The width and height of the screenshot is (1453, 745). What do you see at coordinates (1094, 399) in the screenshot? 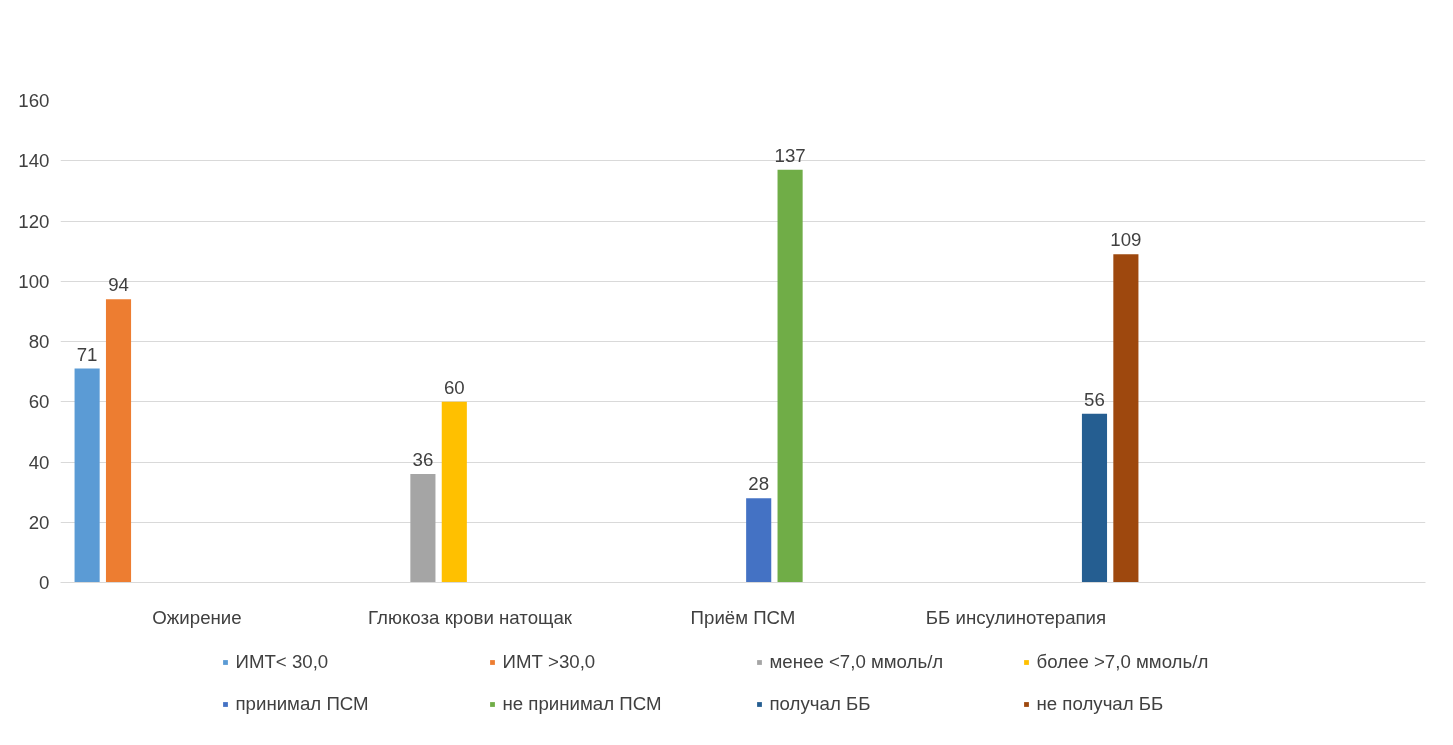
I see `data-label: 56` at bounding box center [1094, 399].